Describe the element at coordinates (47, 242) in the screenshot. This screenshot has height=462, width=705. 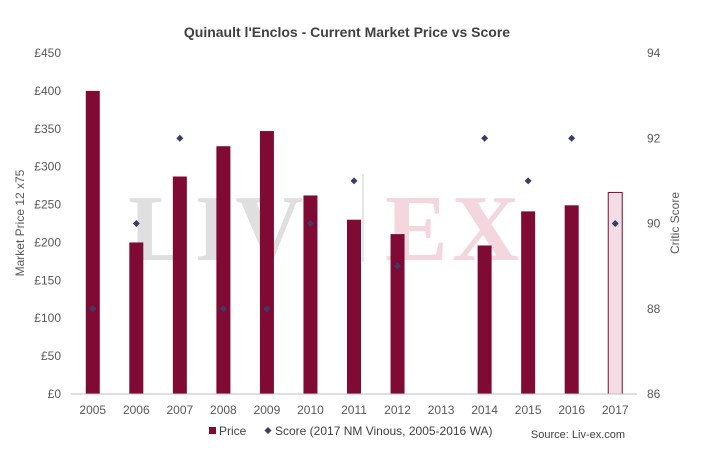
I see `left-tick-label: £200` at that location.